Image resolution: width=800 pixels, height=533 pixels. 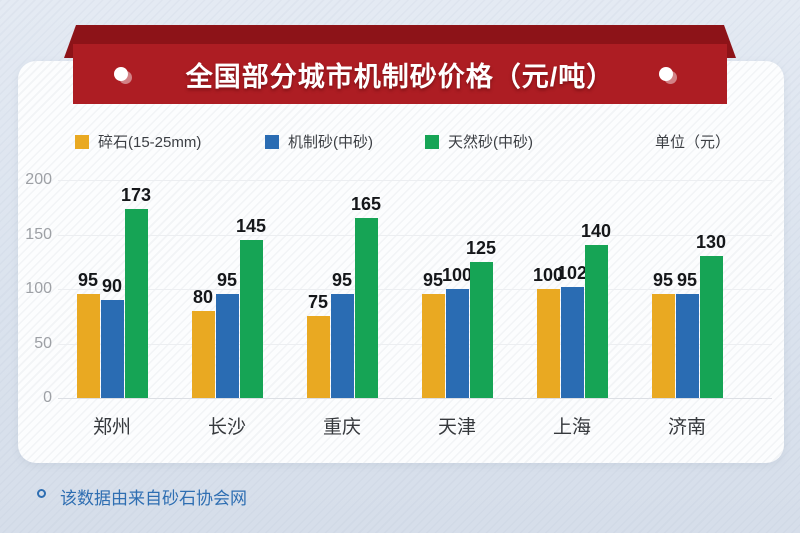 What do you see at coordinates (136, 195) in the screenshot?
I see `bar-value-label: 173` at bounding box center [136, 195].